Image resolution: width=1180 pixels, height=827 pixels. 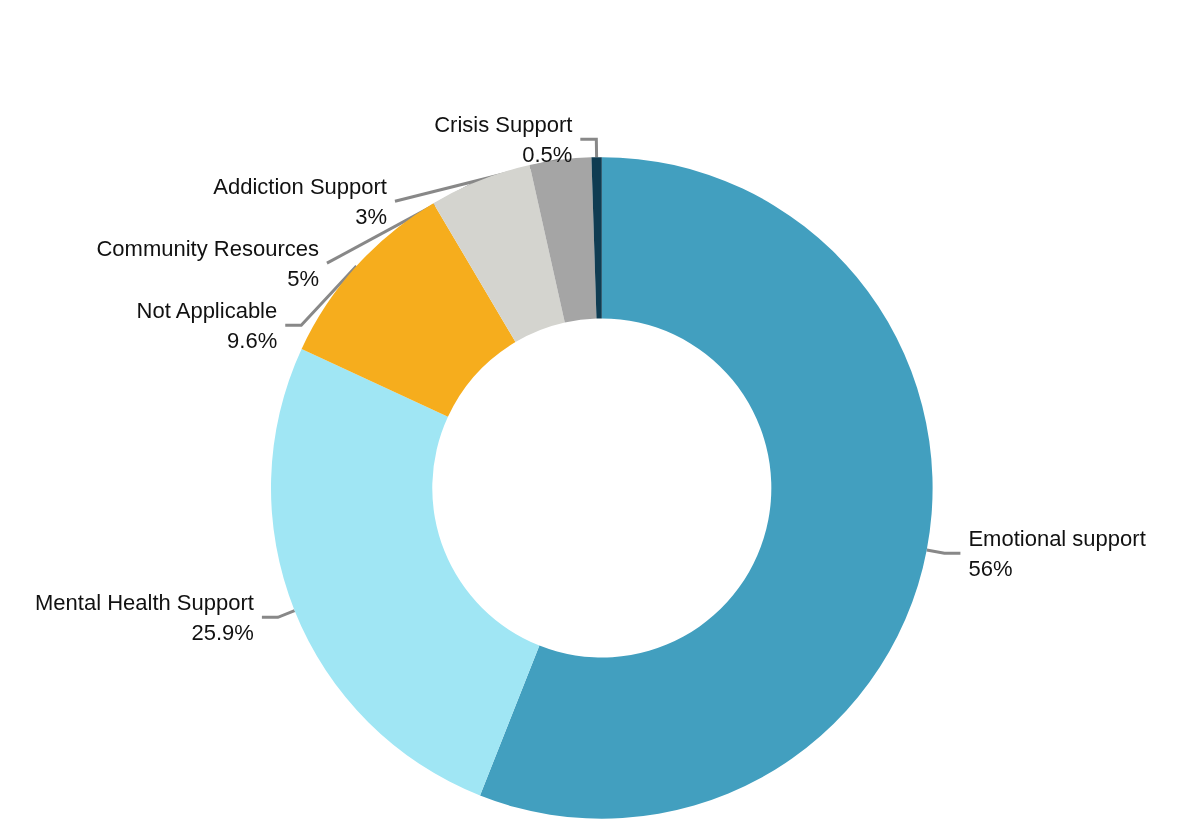 I want to click on slice-label: Not Applicable, so click(x=207, y=310).